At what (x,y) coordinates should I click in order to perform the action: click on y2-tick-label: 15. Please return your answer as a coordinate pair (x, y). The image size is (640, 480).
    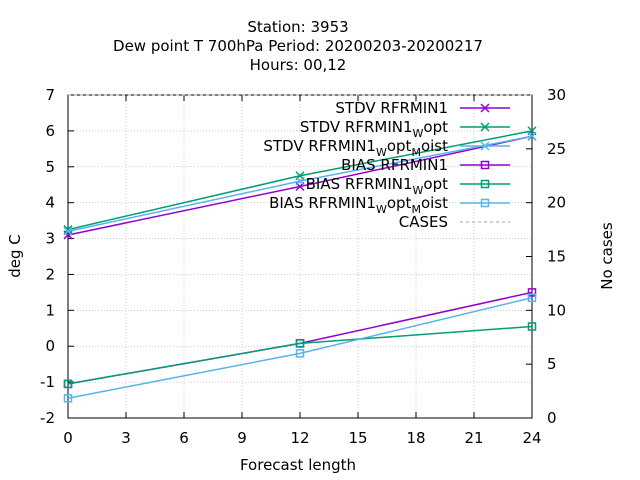
    Looking at the image, I should click on (556, 257).